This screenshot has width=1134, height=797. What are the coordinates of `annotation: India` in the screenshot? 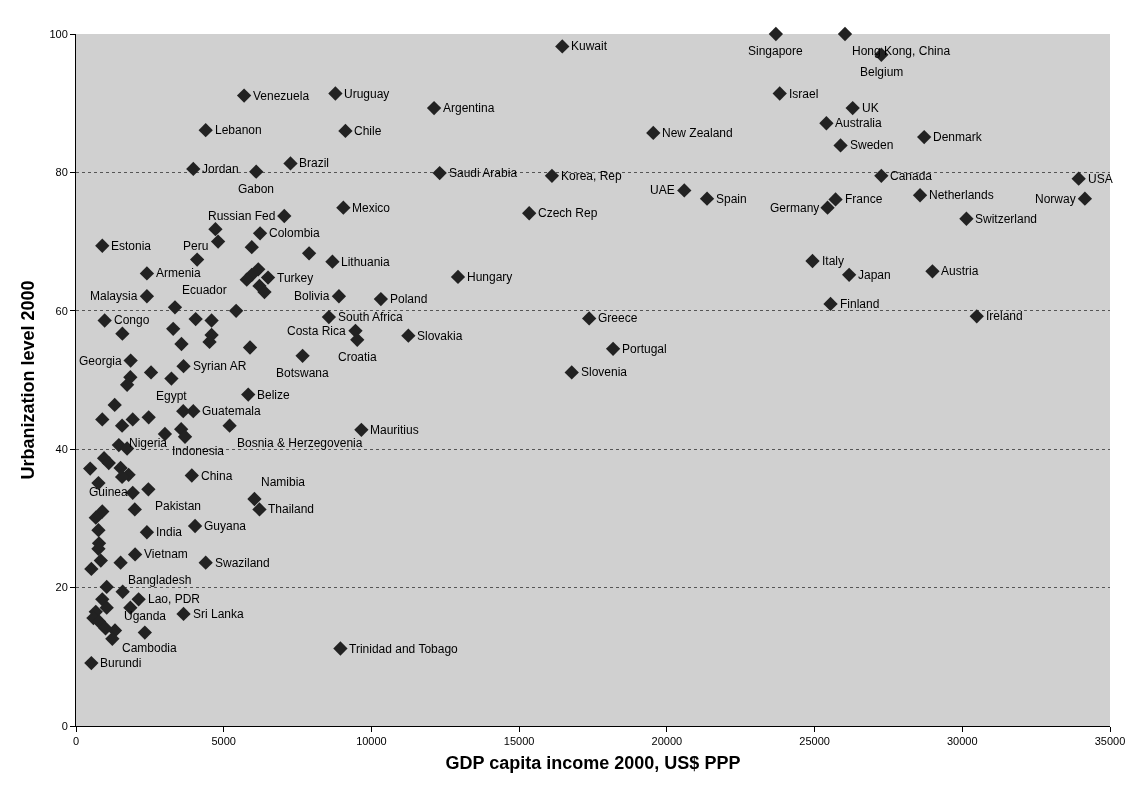 It's located at (169, 532).